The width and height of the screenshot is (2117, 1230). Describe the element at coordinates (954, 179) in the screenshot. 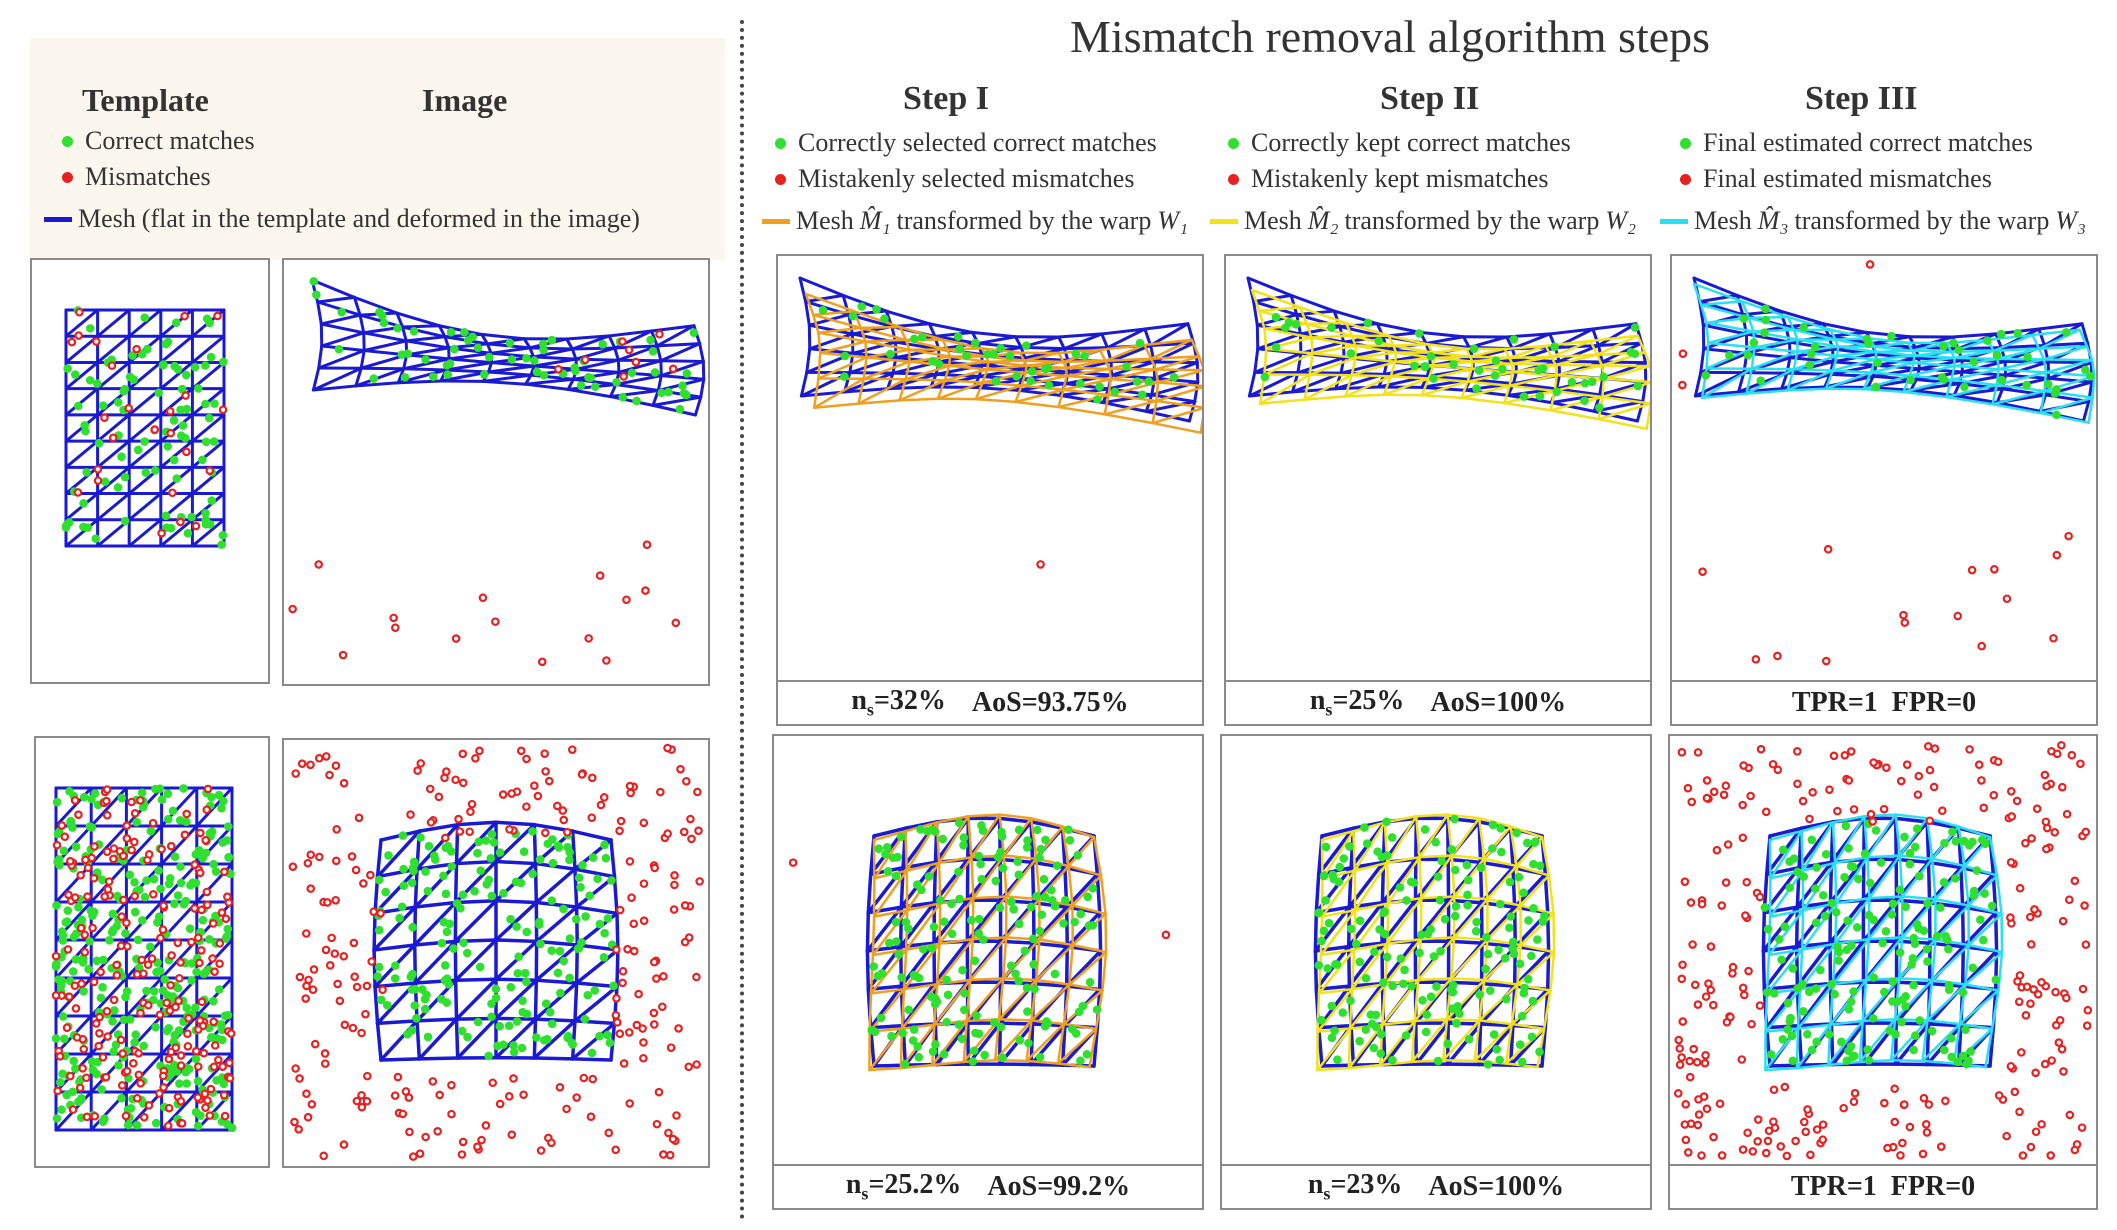

I see `step-1-legend-mismatch: Mistakenly selected mismatches` at that location.